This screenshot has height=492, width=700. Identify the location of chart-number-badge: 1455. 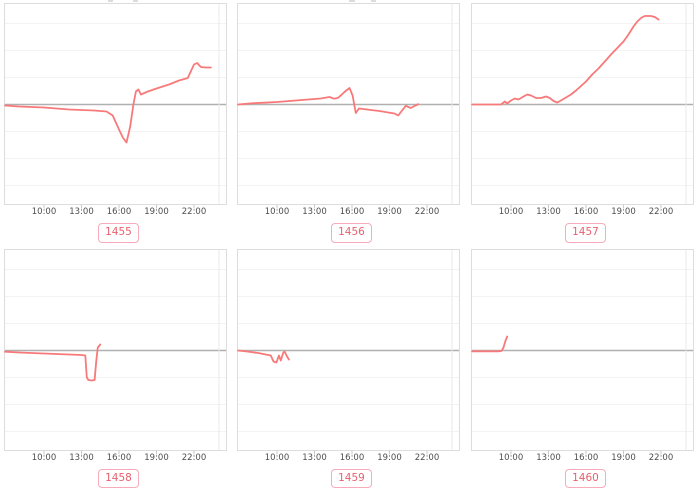
(118, 233).